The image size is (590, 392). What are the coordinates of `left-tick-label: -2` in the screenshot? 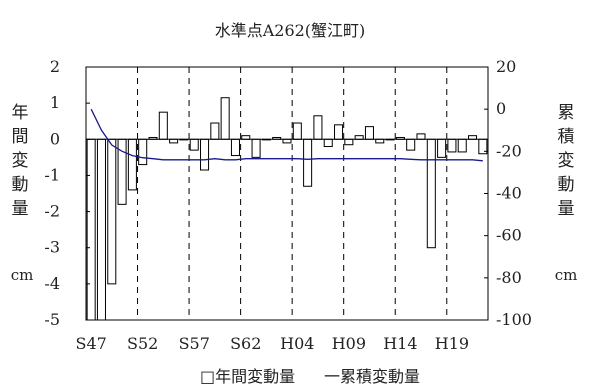 It's located at (52, 211).